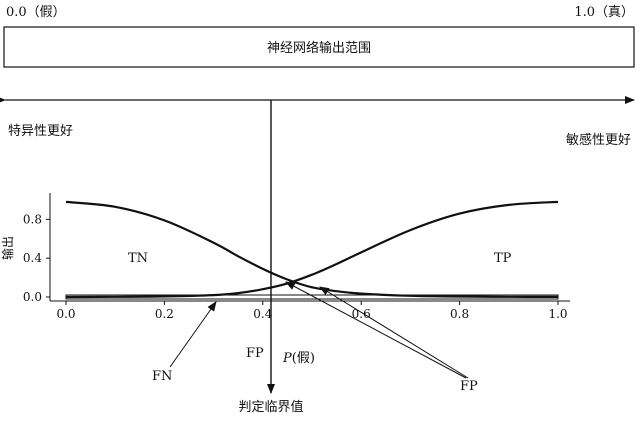 Image resolution: width=640 pixels, height=423 pixels. Describe the element at coordinates (557, 314) in the screenshot. I see `x-tick-label-5: 1.0` at that location.